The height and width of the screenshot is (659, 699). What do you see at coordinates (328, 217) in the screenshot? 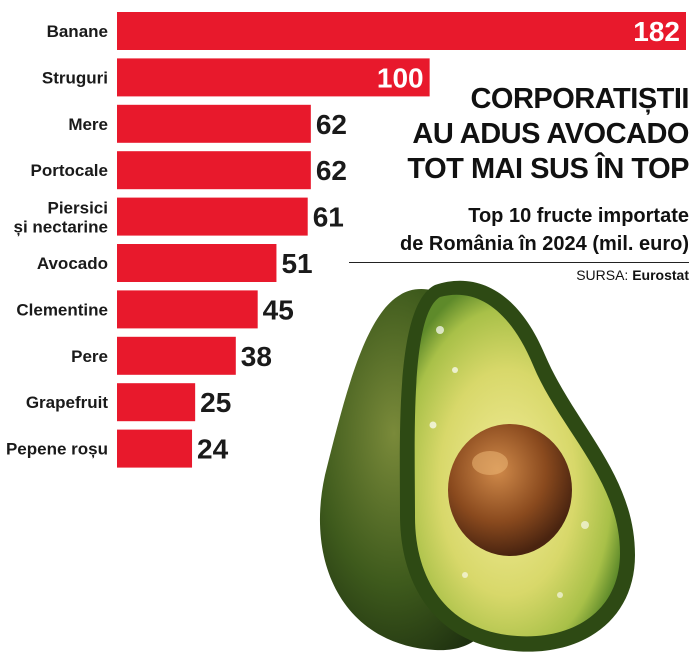
I see `value-label-4: 61` at bounding box center [328, 217].